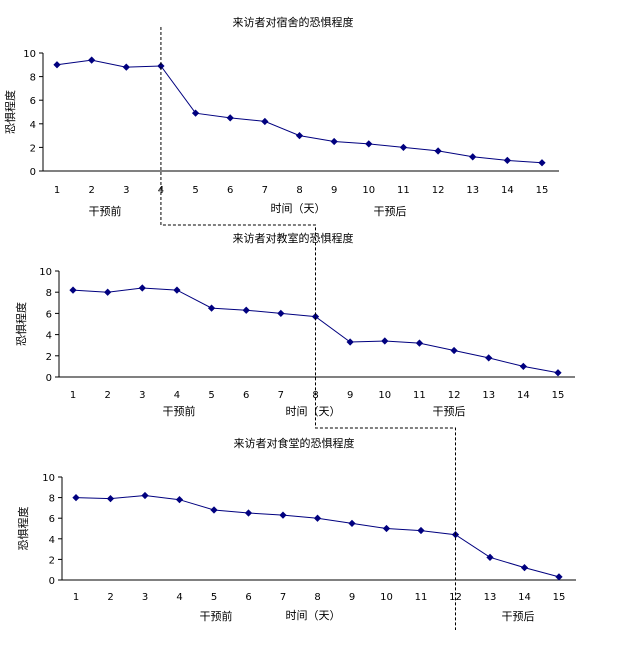 Image resolution: width=617 pixels, height=662 pixels. I want to click on x-tick-label: 13, so click(488, 395).